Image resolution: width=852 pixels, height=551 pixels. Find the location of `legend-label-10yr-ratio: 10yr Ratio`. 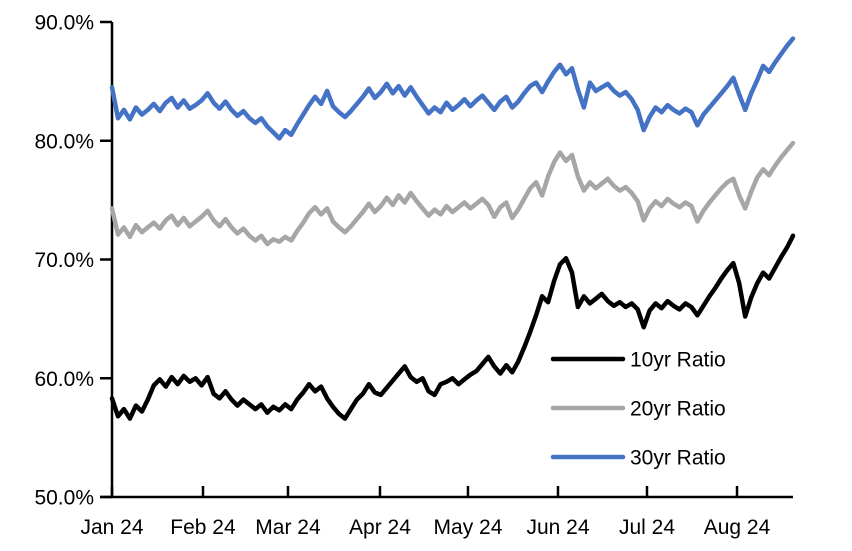

legend-label-10yr-ratio: 10yr Ratio is located at coordinates (678, 360).